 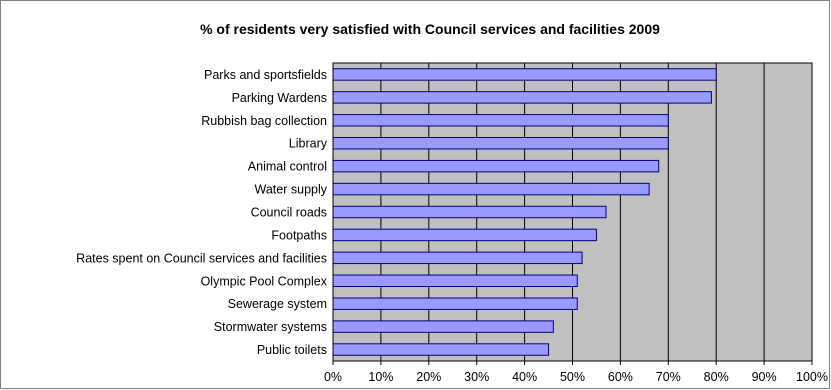 What do you see at coordinates (572, 377) in the screenshot?
I see `x-tick-label-5: 50%` at bounding box center [572, 377].